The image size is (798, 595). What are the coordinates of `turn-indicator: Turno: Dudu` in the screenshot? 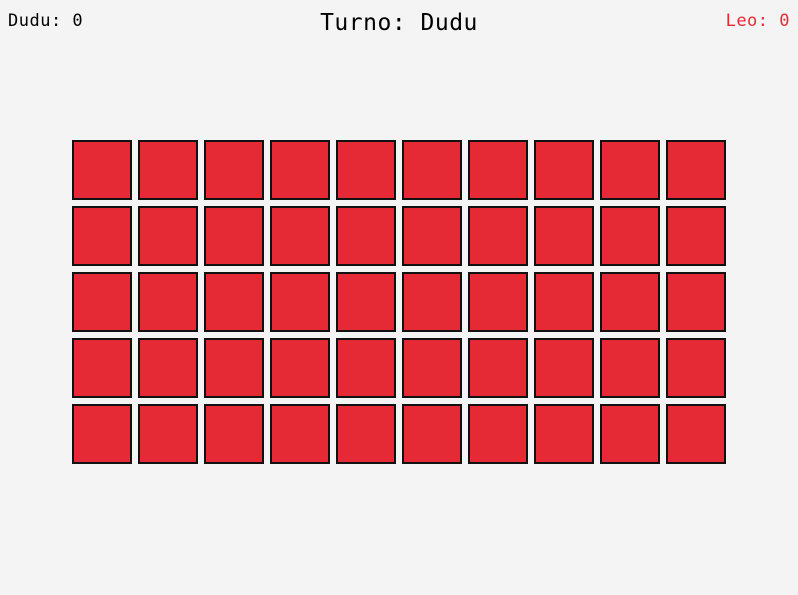 It's located at (399, 23).